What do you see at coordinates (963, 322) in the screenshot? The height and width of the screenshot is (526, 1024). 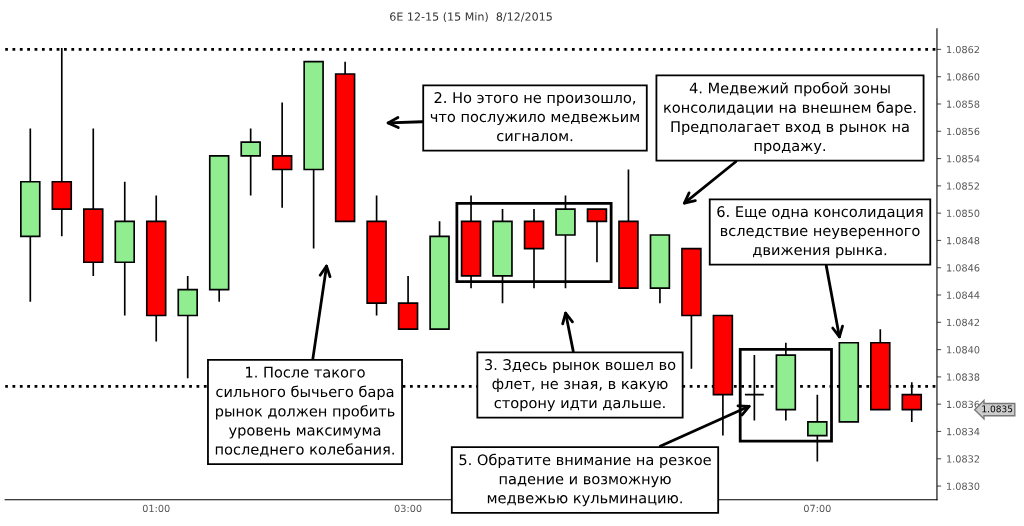 I see `y-tick-label: 1.0842` at bounding box center [963, 322].